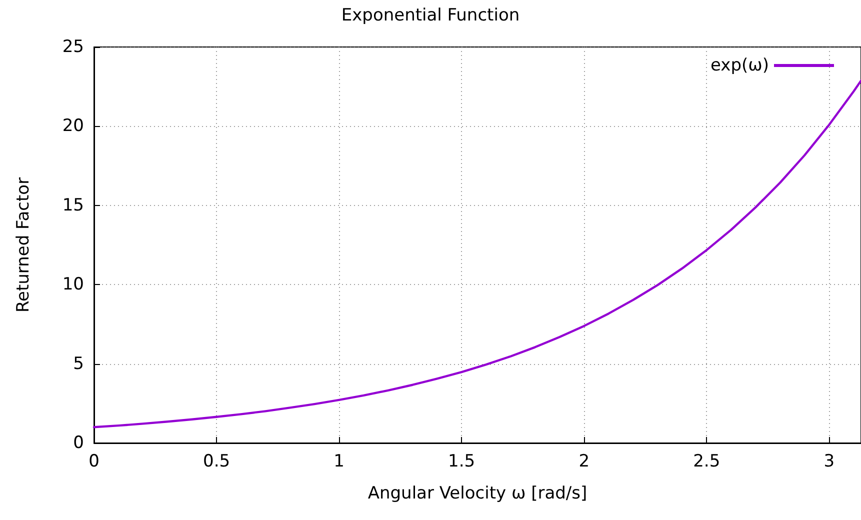 This screenshot has width=861, height=520. What do you see at coordinates (706, 462) in the screenshot?
I see `x-tick-label: 2.5` at bounding box center [706, 462].